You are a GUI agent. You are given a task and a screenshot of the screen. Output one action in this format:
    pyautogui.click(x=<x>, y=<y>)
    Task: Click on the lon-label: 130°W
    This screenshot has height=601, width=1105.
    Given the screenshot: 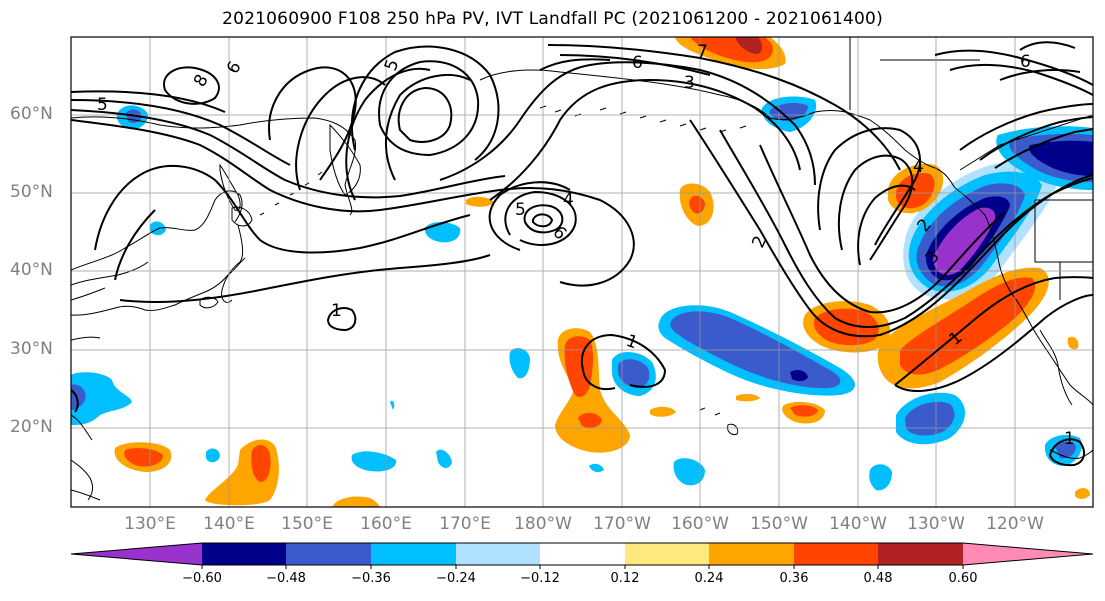 What is the action you would take?
    pyautogui.click(x=936, y=524)
    